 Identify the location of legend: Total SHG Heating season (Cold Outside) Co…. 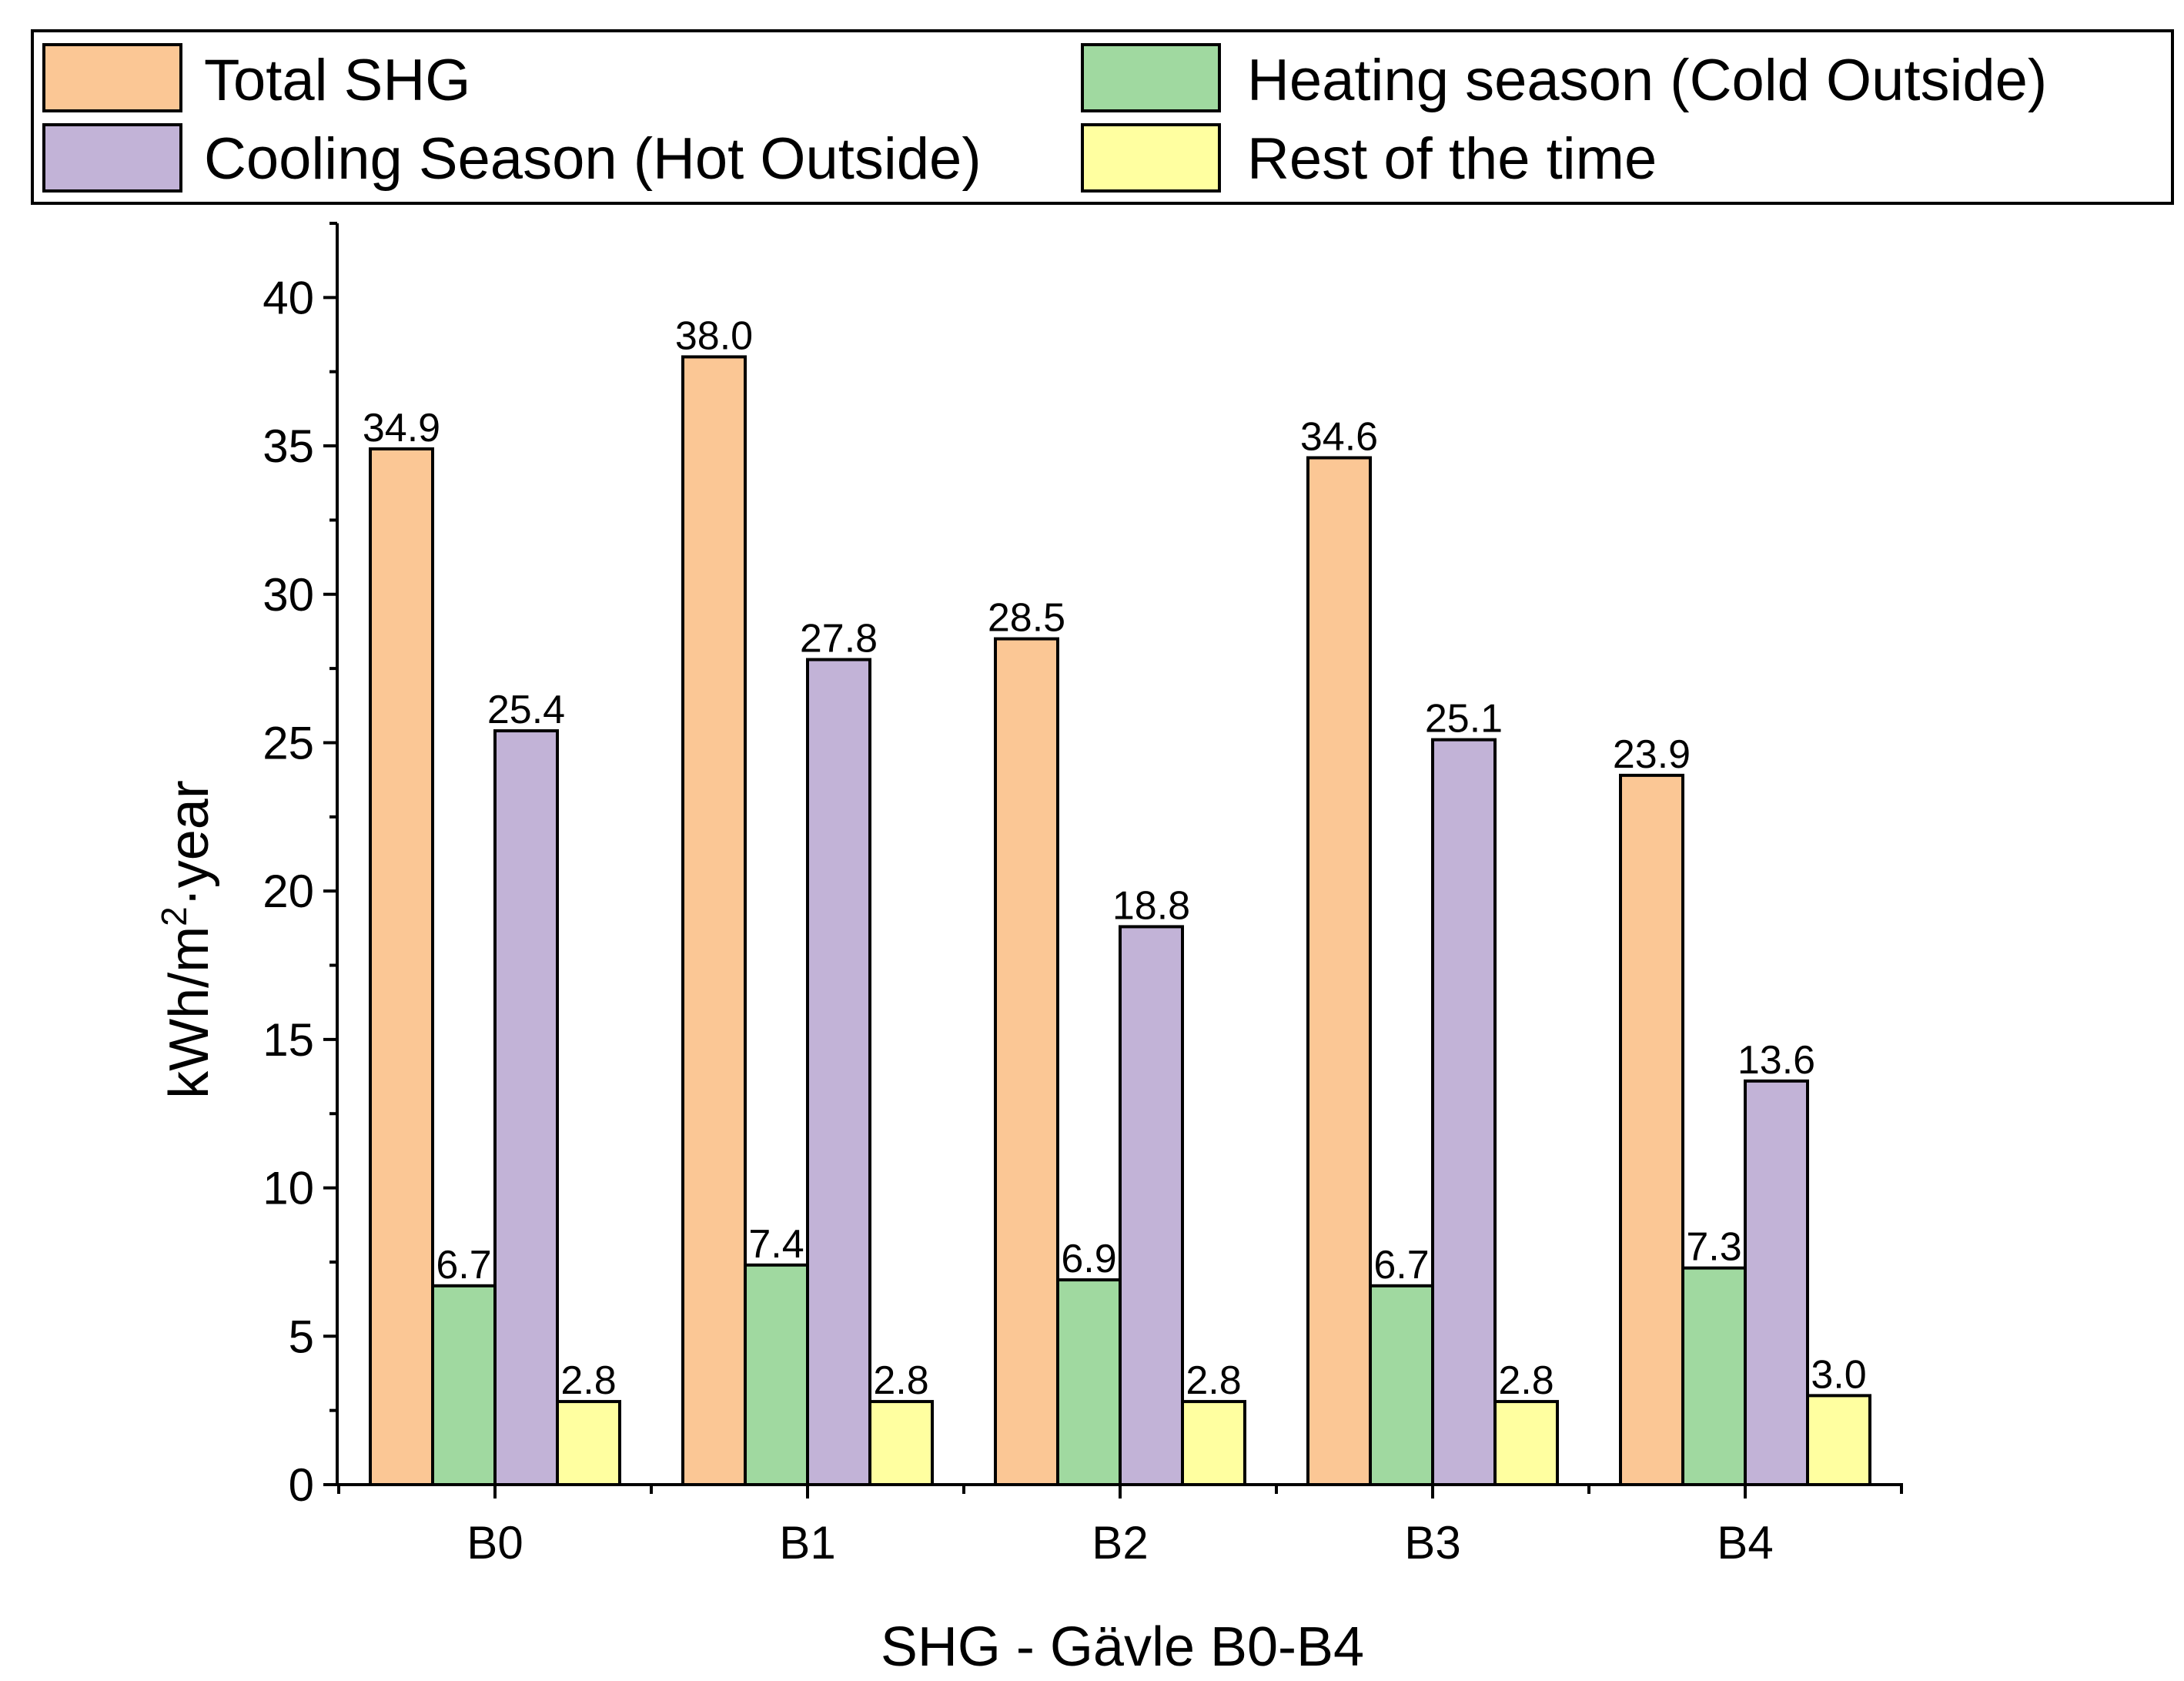
(1102, 117).